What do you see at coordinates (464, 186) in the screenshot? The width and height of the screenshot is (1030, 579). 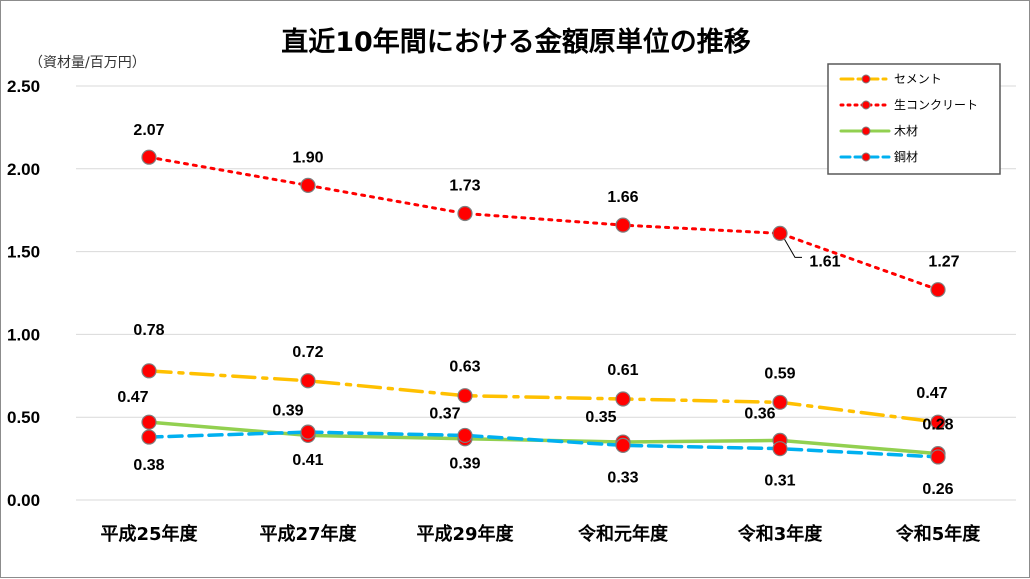 I see `data-label: 1.73` at bounding box center [464, 186].